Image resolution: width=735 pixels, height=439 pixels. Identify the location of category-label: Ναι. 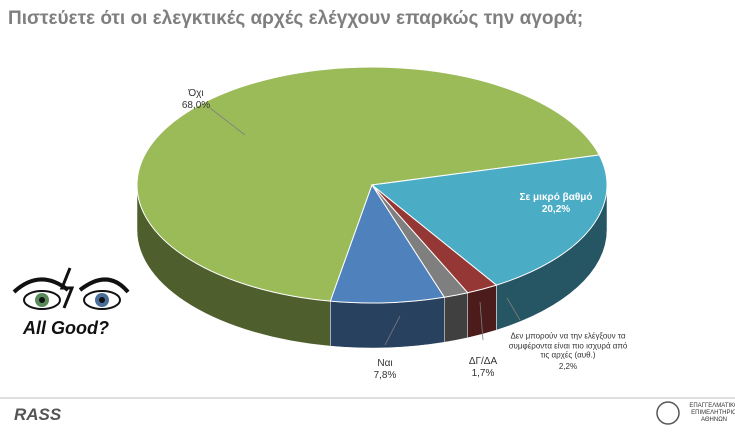
(385, 363).